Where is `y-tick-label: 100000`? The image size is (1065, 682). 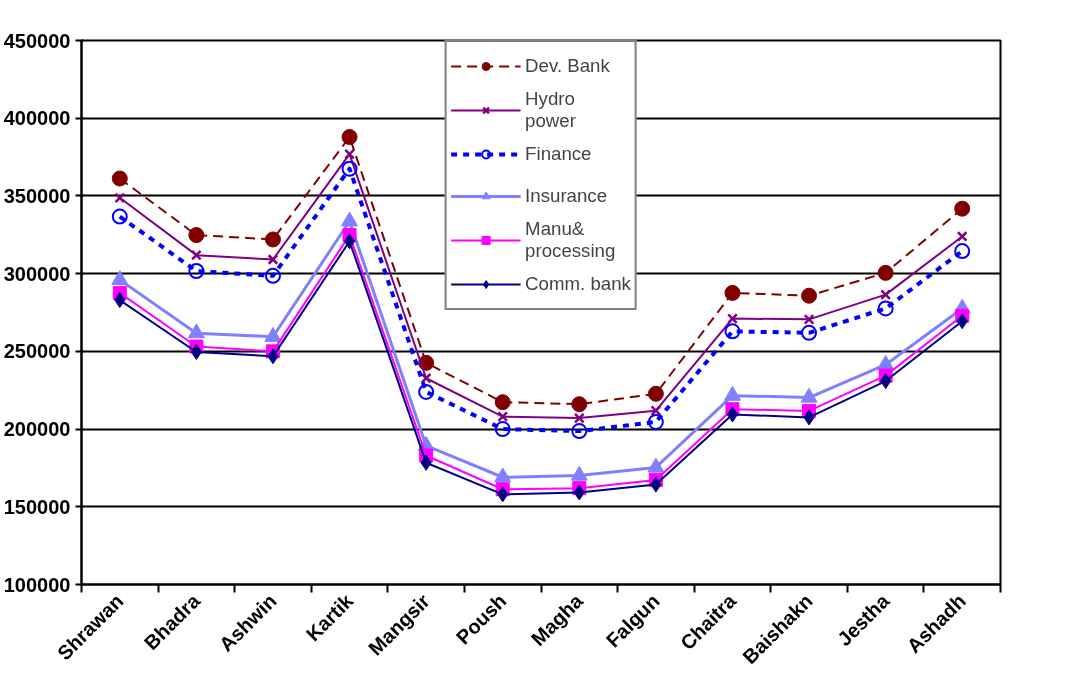
y-tick-label: 100000 is located at coordinates (37, 584).